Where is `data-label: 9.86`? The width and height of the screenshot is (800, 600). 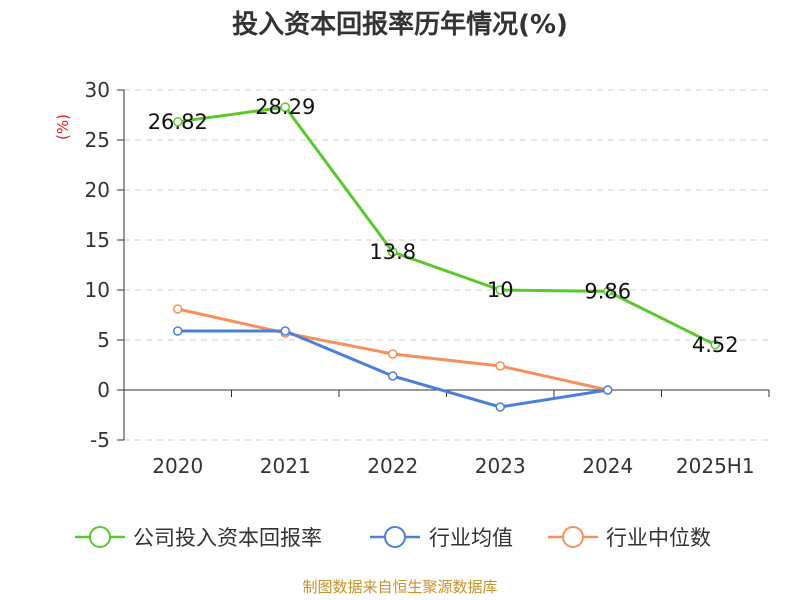
data-label: 9.86 is located at coordinates (607, 291).